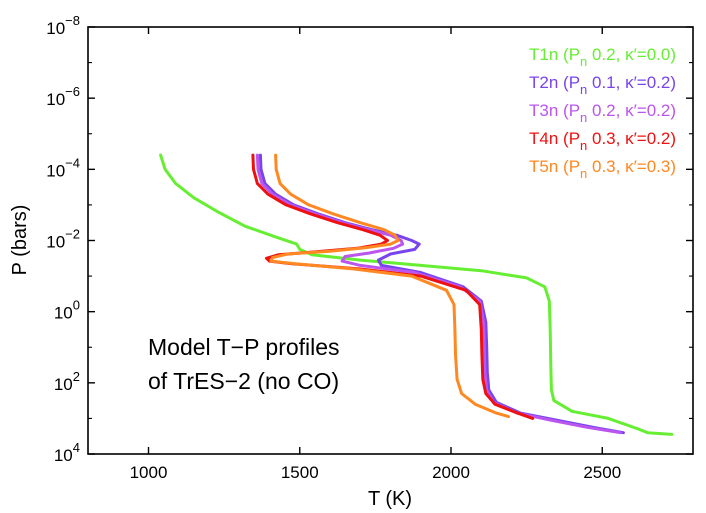 Image resolution: width=706 pixels, height=513 pixels. Describe the element at coordinates (20, 240) in the screenshot. I see `y-axis-title: P (bars)` at that location.